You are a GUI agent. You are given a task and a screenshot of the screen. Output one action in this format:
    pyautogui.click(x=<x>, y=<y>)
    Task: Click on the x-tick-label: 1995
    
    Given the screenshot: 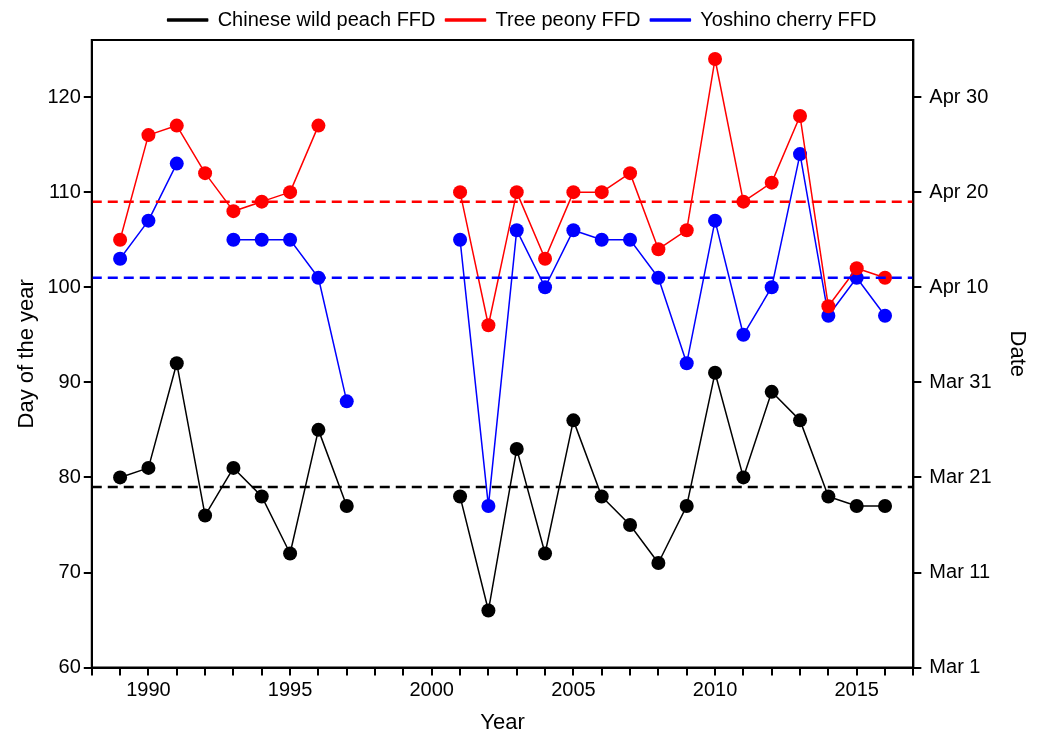 What is the action you would take?
    pyautogui.click(x=290, y=689)
    